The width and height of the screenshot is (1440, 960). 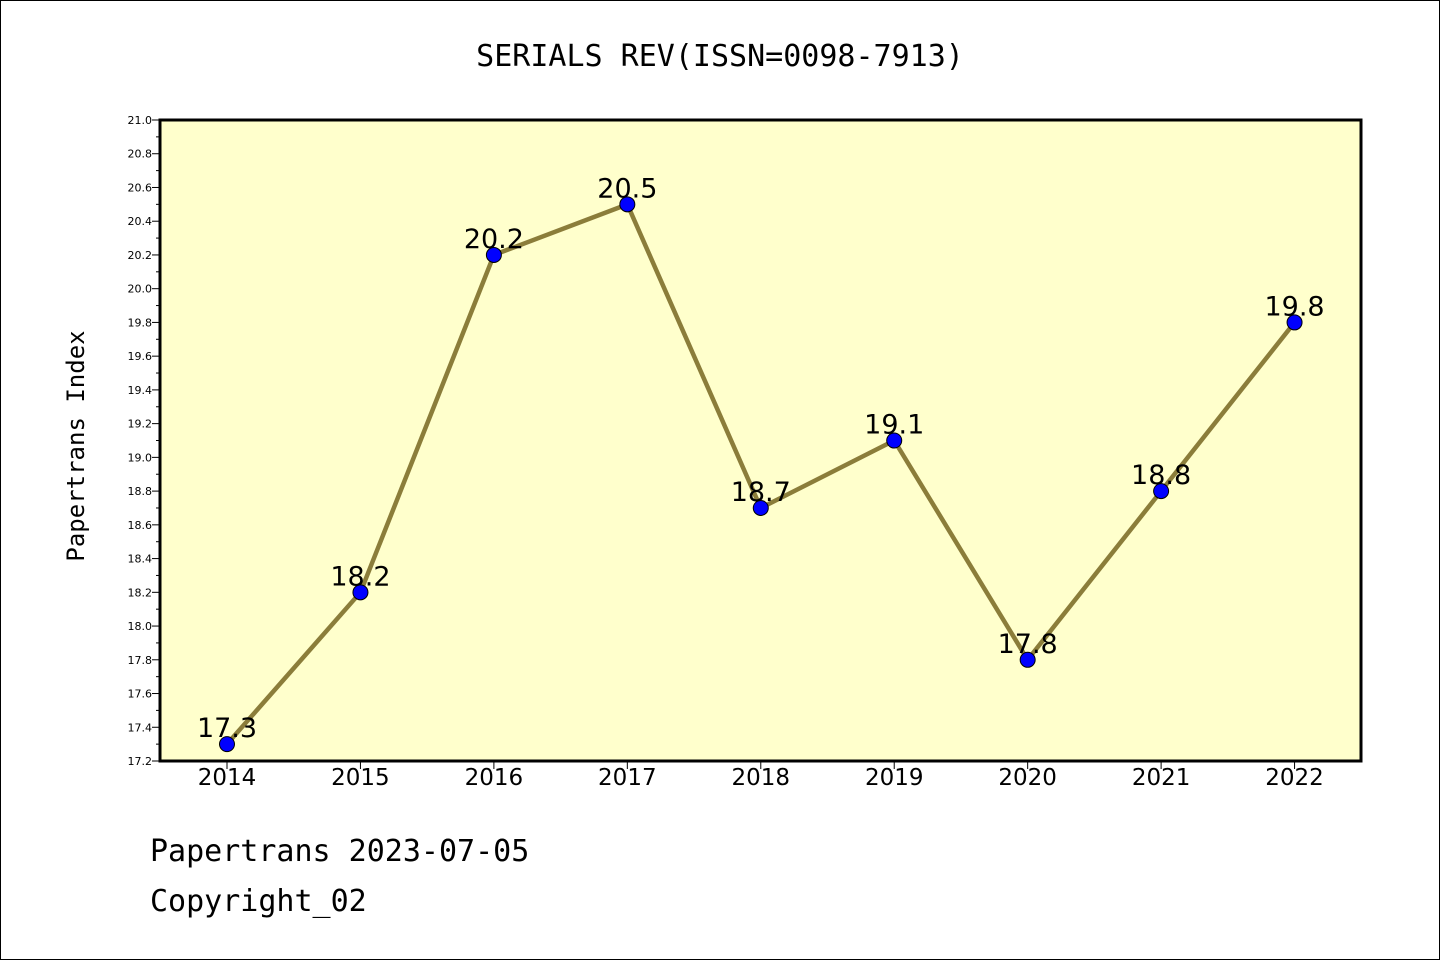 I want to click on x-tick-label: 2016, so click(x=494, y=778).